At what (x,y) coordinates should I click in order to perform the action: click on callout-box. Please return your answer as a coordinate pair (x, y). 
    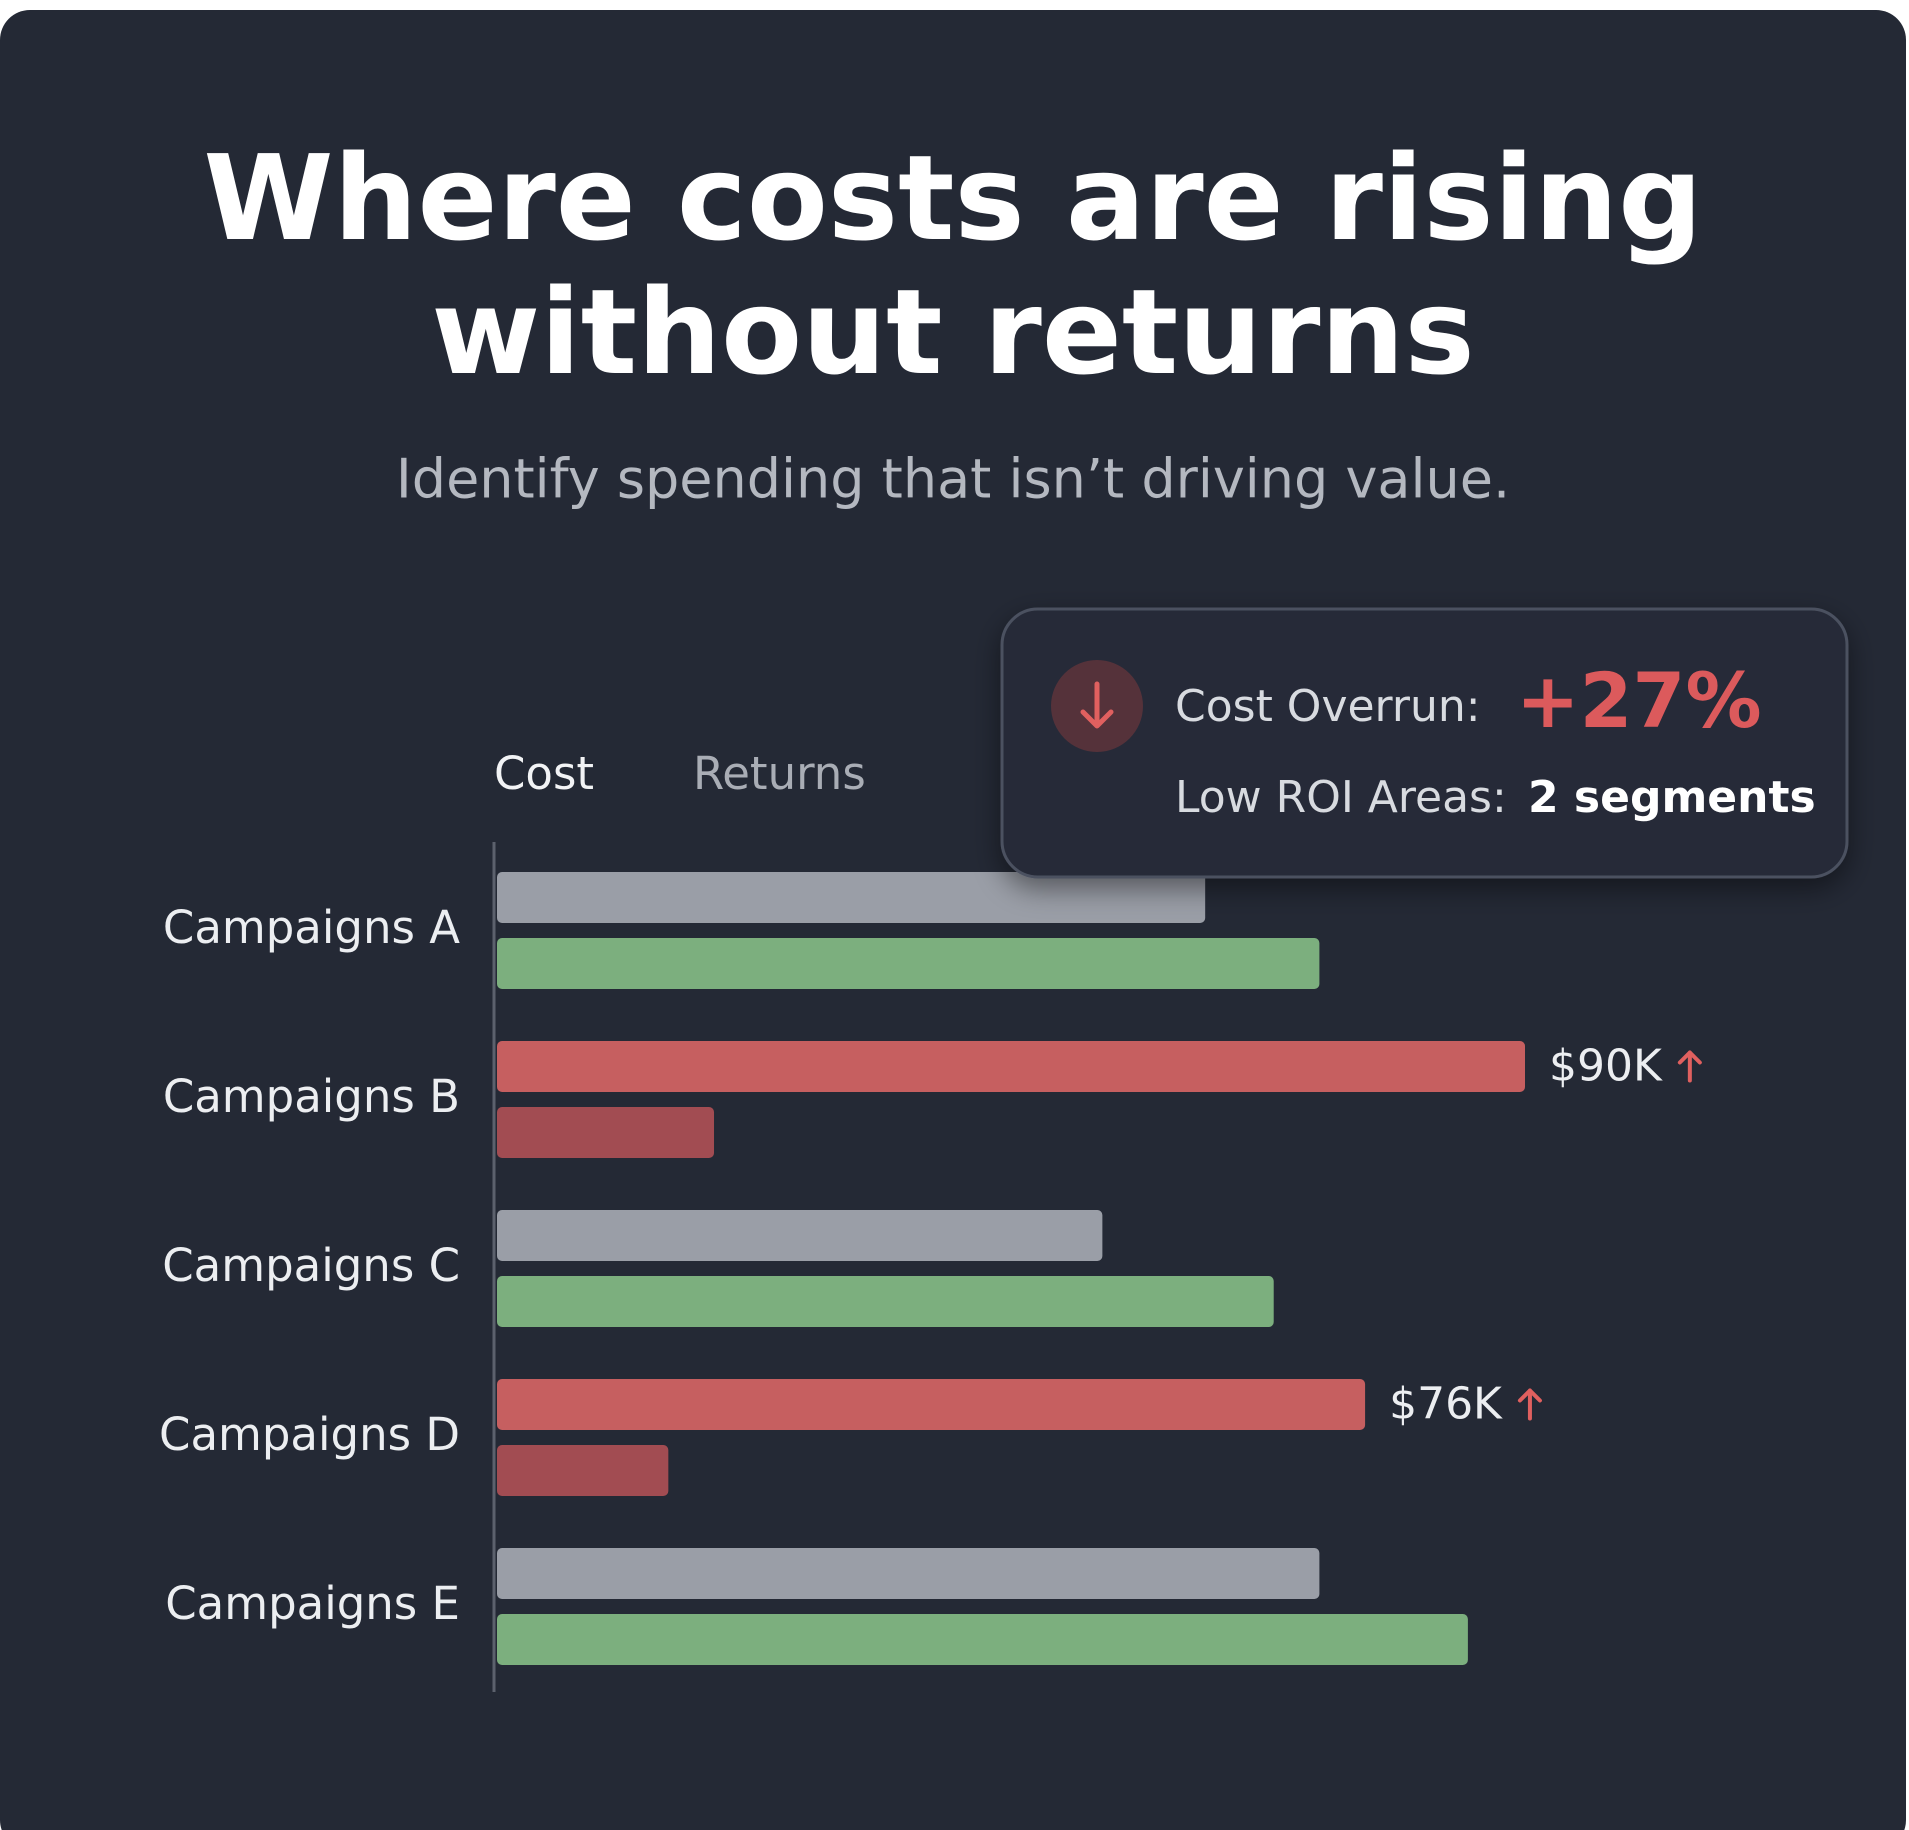
    Looking at the image, I should click on (1424, 743).